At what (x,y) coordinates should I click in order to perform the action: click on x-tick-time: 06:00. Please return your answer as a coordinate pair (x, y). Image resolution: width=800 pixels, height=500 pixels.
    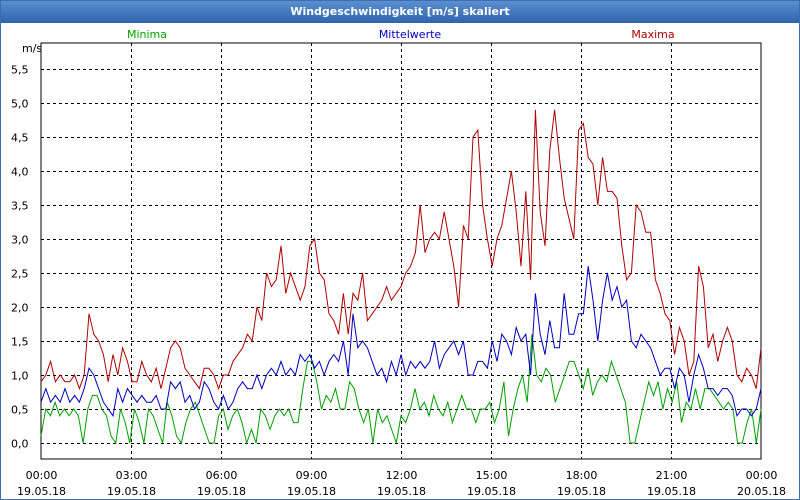
    Looking at the image, I should click on (222, 475).